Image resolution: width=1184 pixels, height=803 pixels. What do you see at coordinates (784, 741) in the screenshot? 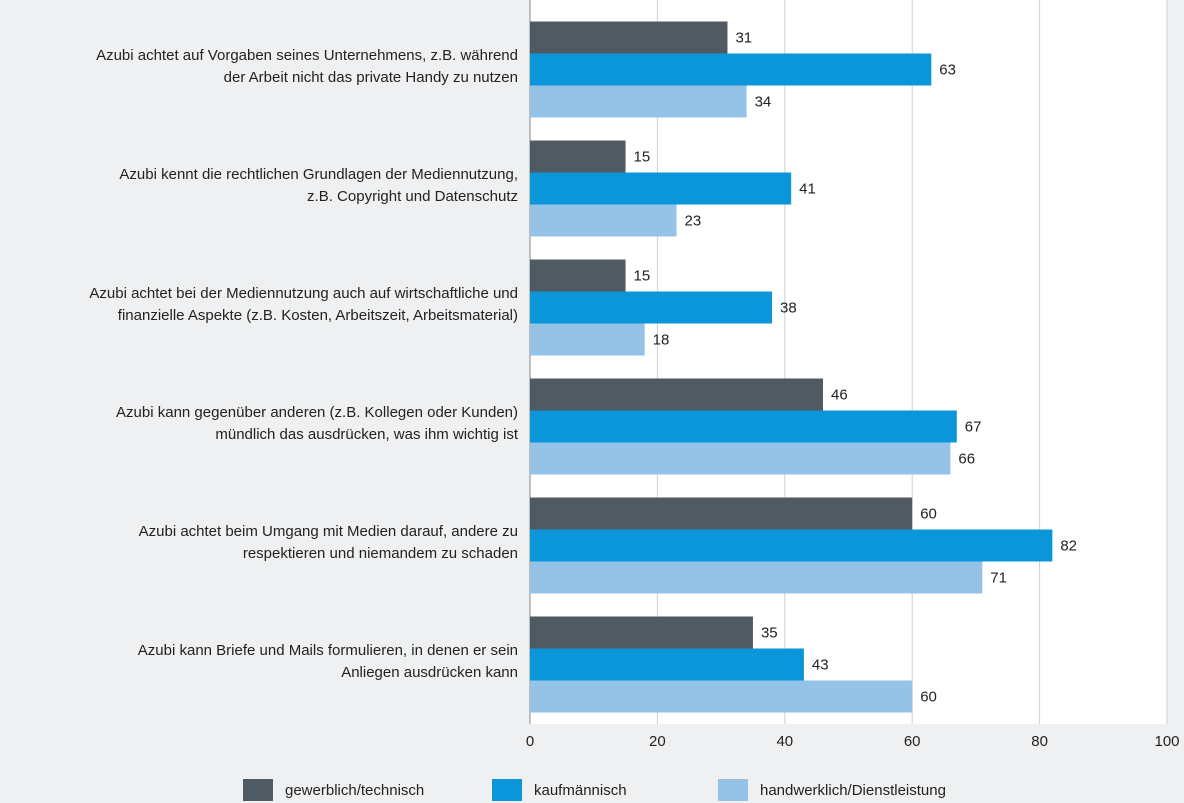
I see `x-tick-label: 40` at bounding box center [784, 741].